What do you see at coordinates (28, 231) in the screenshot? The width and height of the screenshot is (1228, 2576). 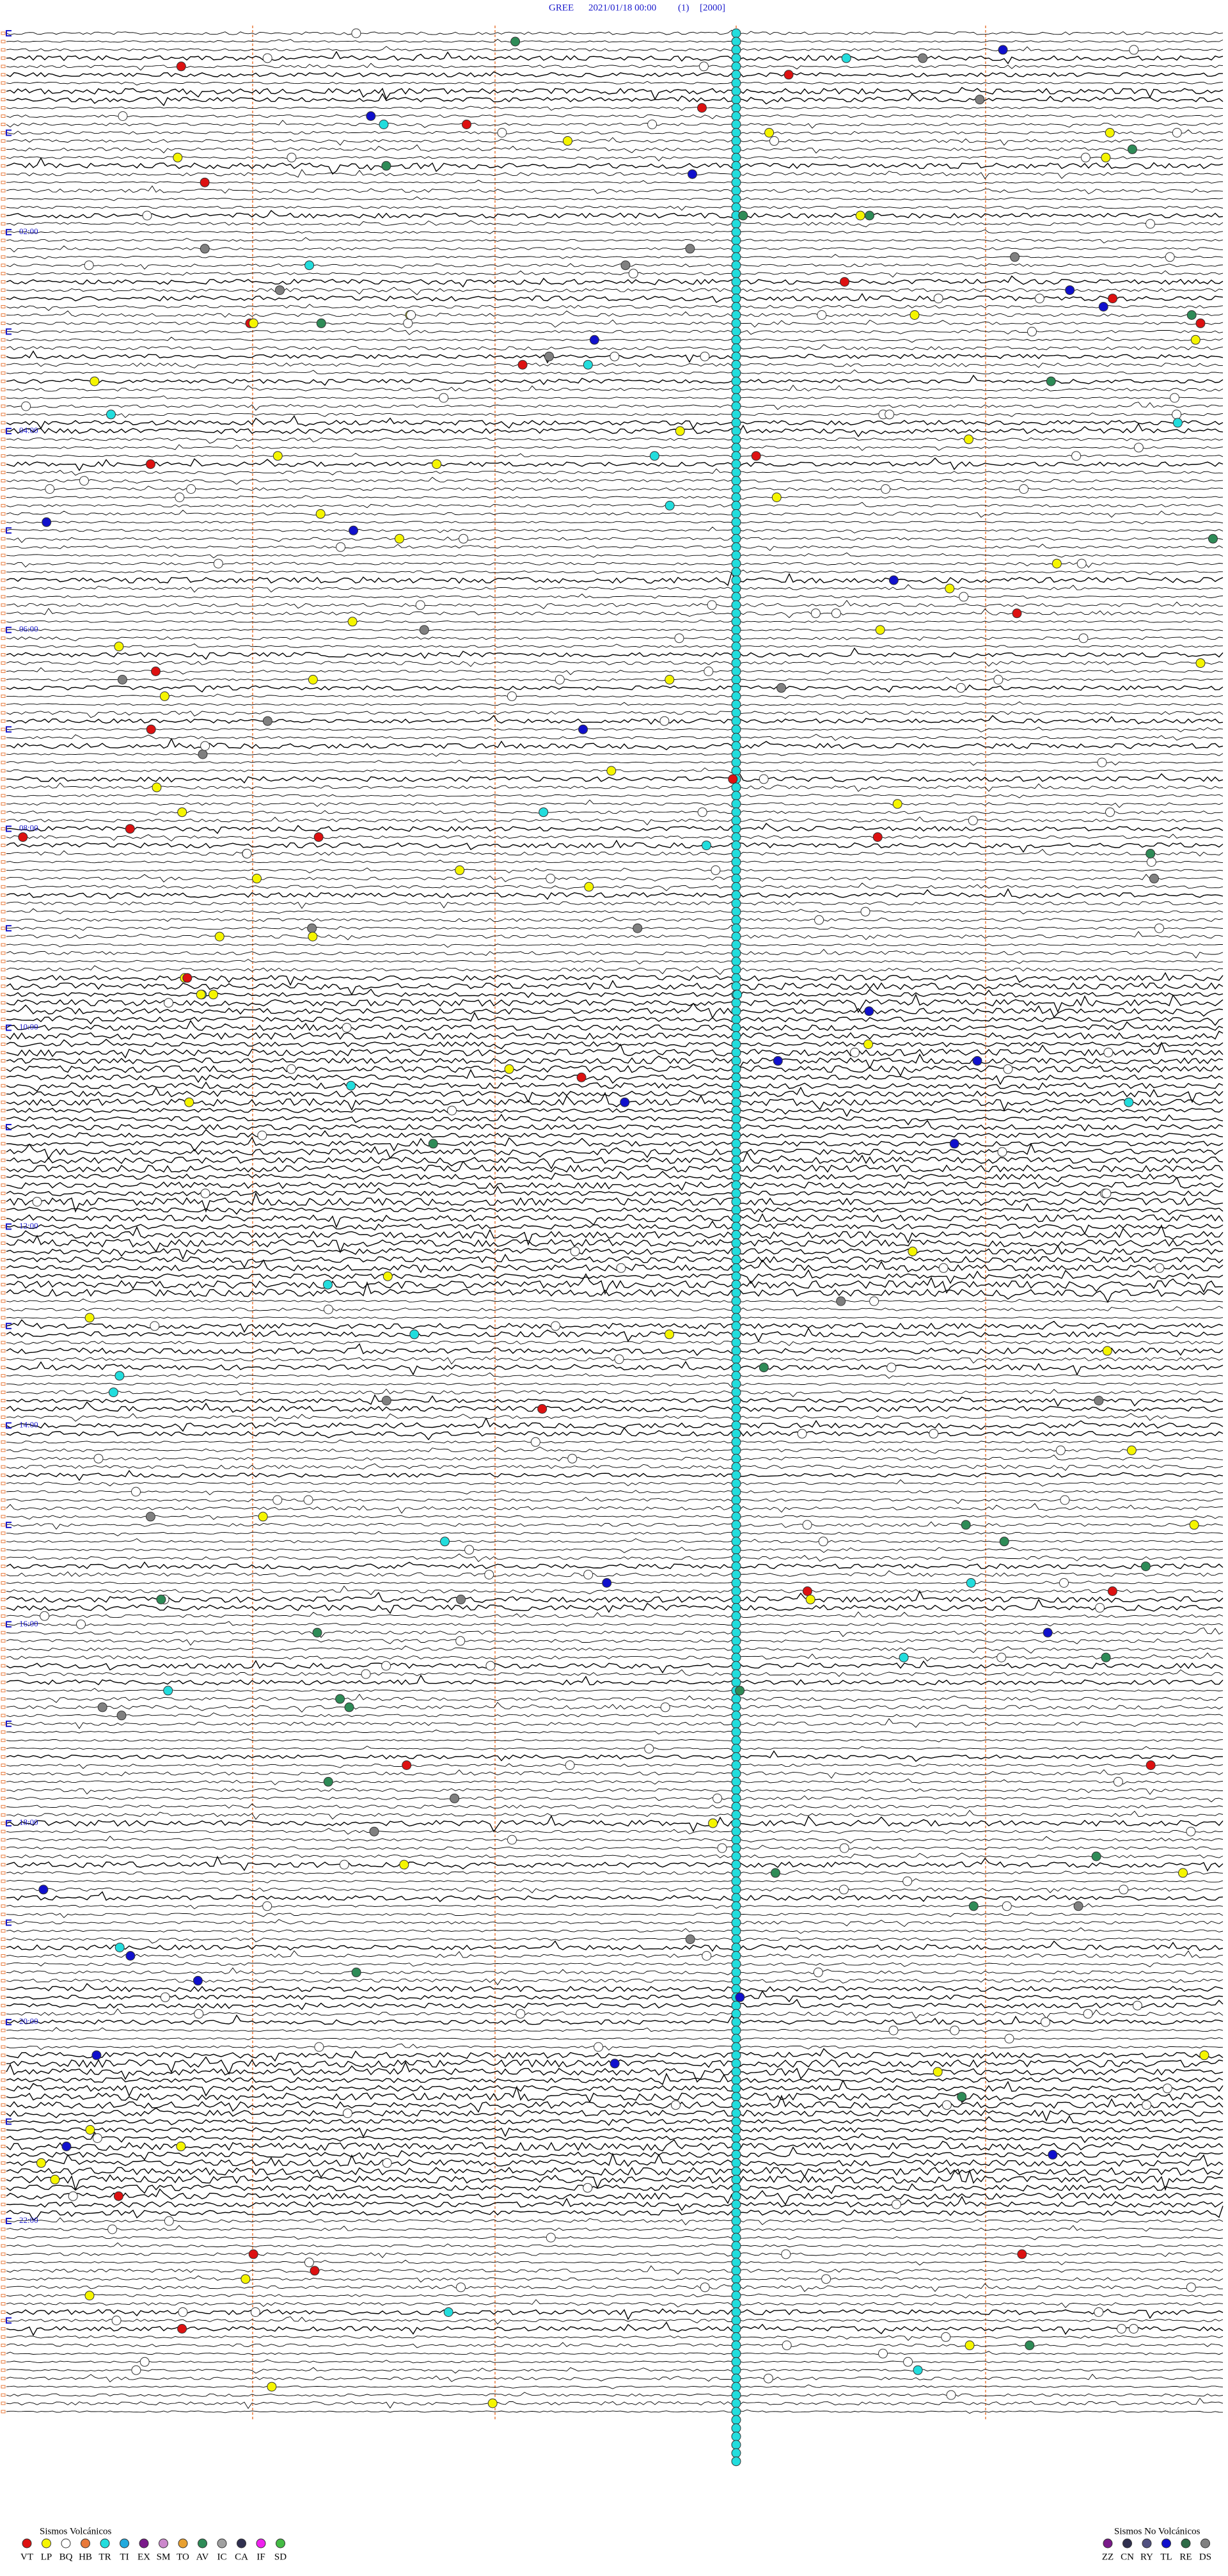 I see `hour-label: 02:00` at bounding box center [28, 231].